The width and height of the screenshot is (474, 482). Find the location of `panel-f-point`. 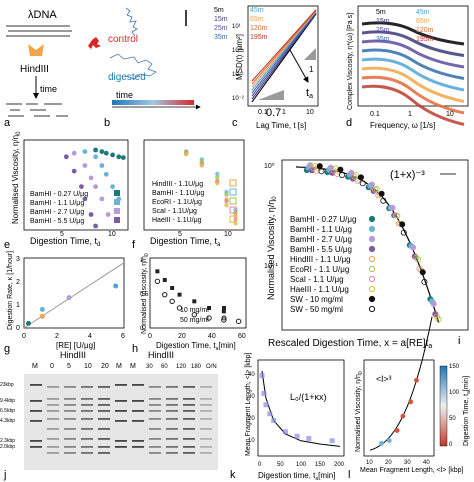

panel-f-point is located at coordinates (226, 201).